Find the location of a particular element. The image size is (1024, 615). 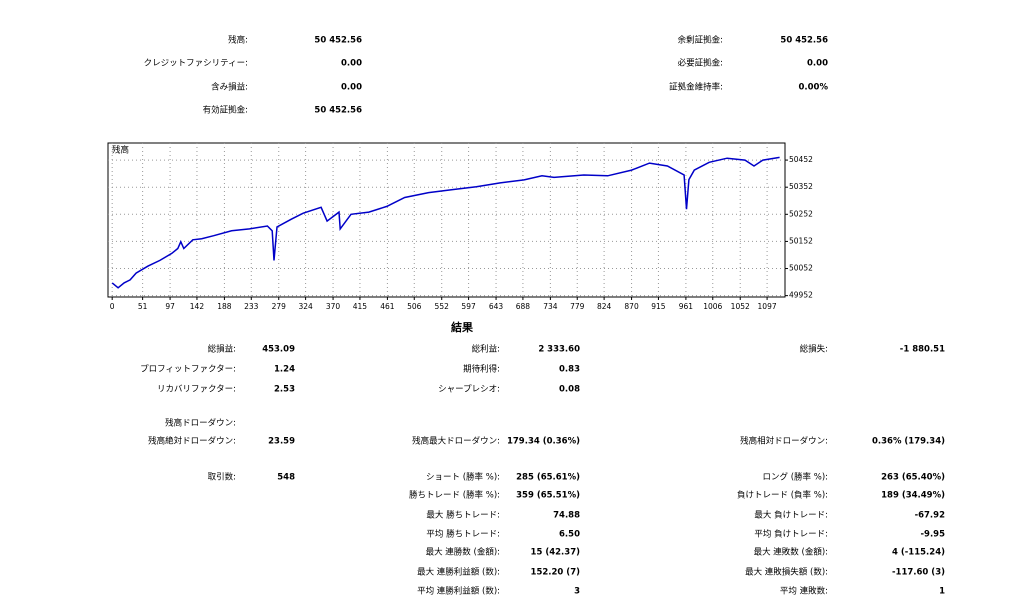

x-tick-label: 643 is located at coordinates (496, 306).